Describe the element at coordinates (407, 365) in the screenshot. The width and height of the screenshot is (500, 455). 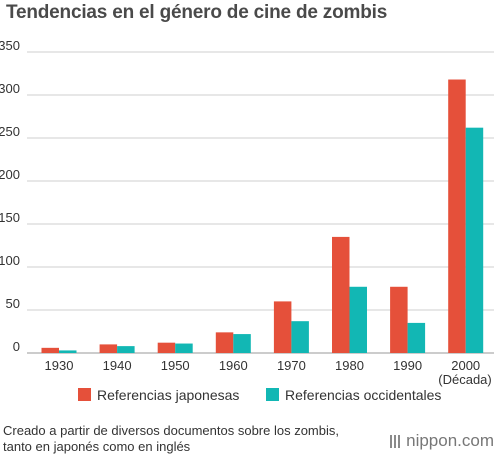
I see `x-tick-label: 1990` at that location.